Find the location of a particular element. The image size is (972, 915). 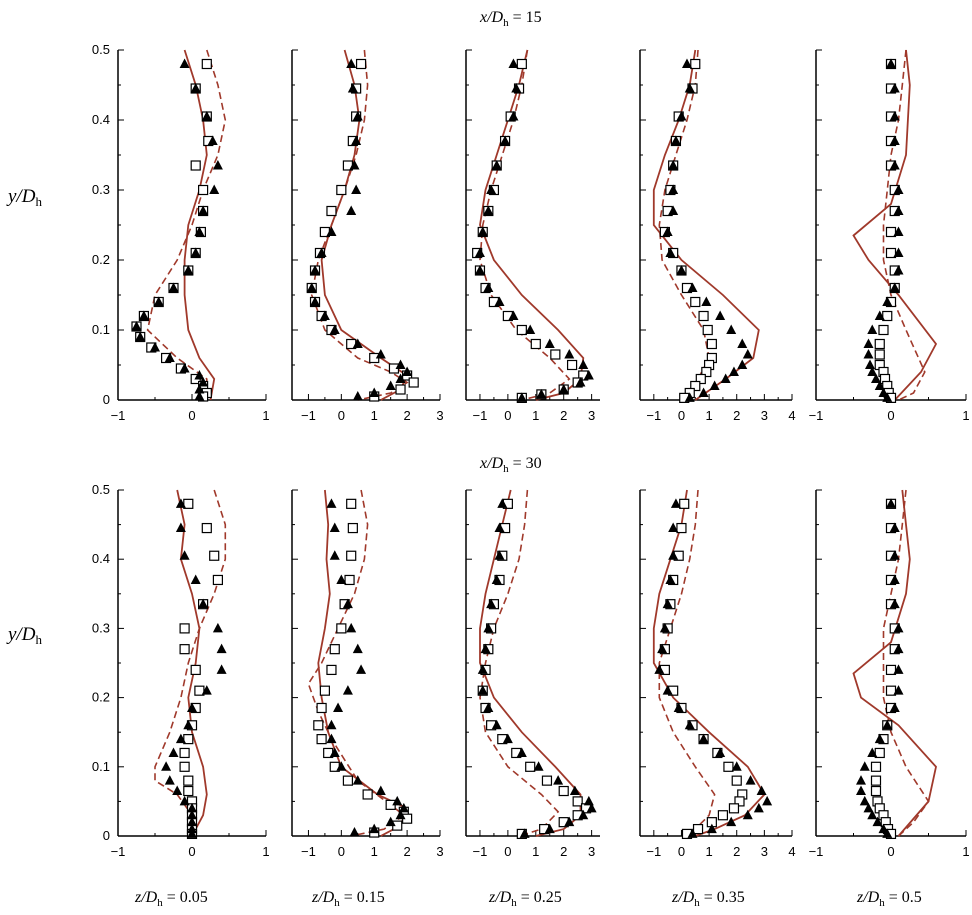

row-title-x30: x/Dh = 30 is located at coordinates (510, 465).